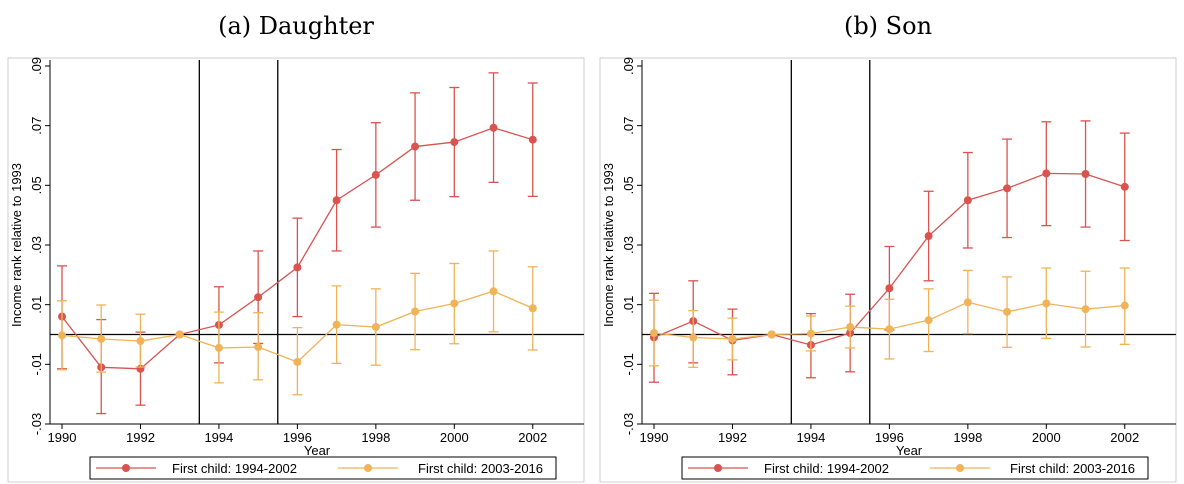  I want to click on panel-title: (b) Son, so click(888, 26).